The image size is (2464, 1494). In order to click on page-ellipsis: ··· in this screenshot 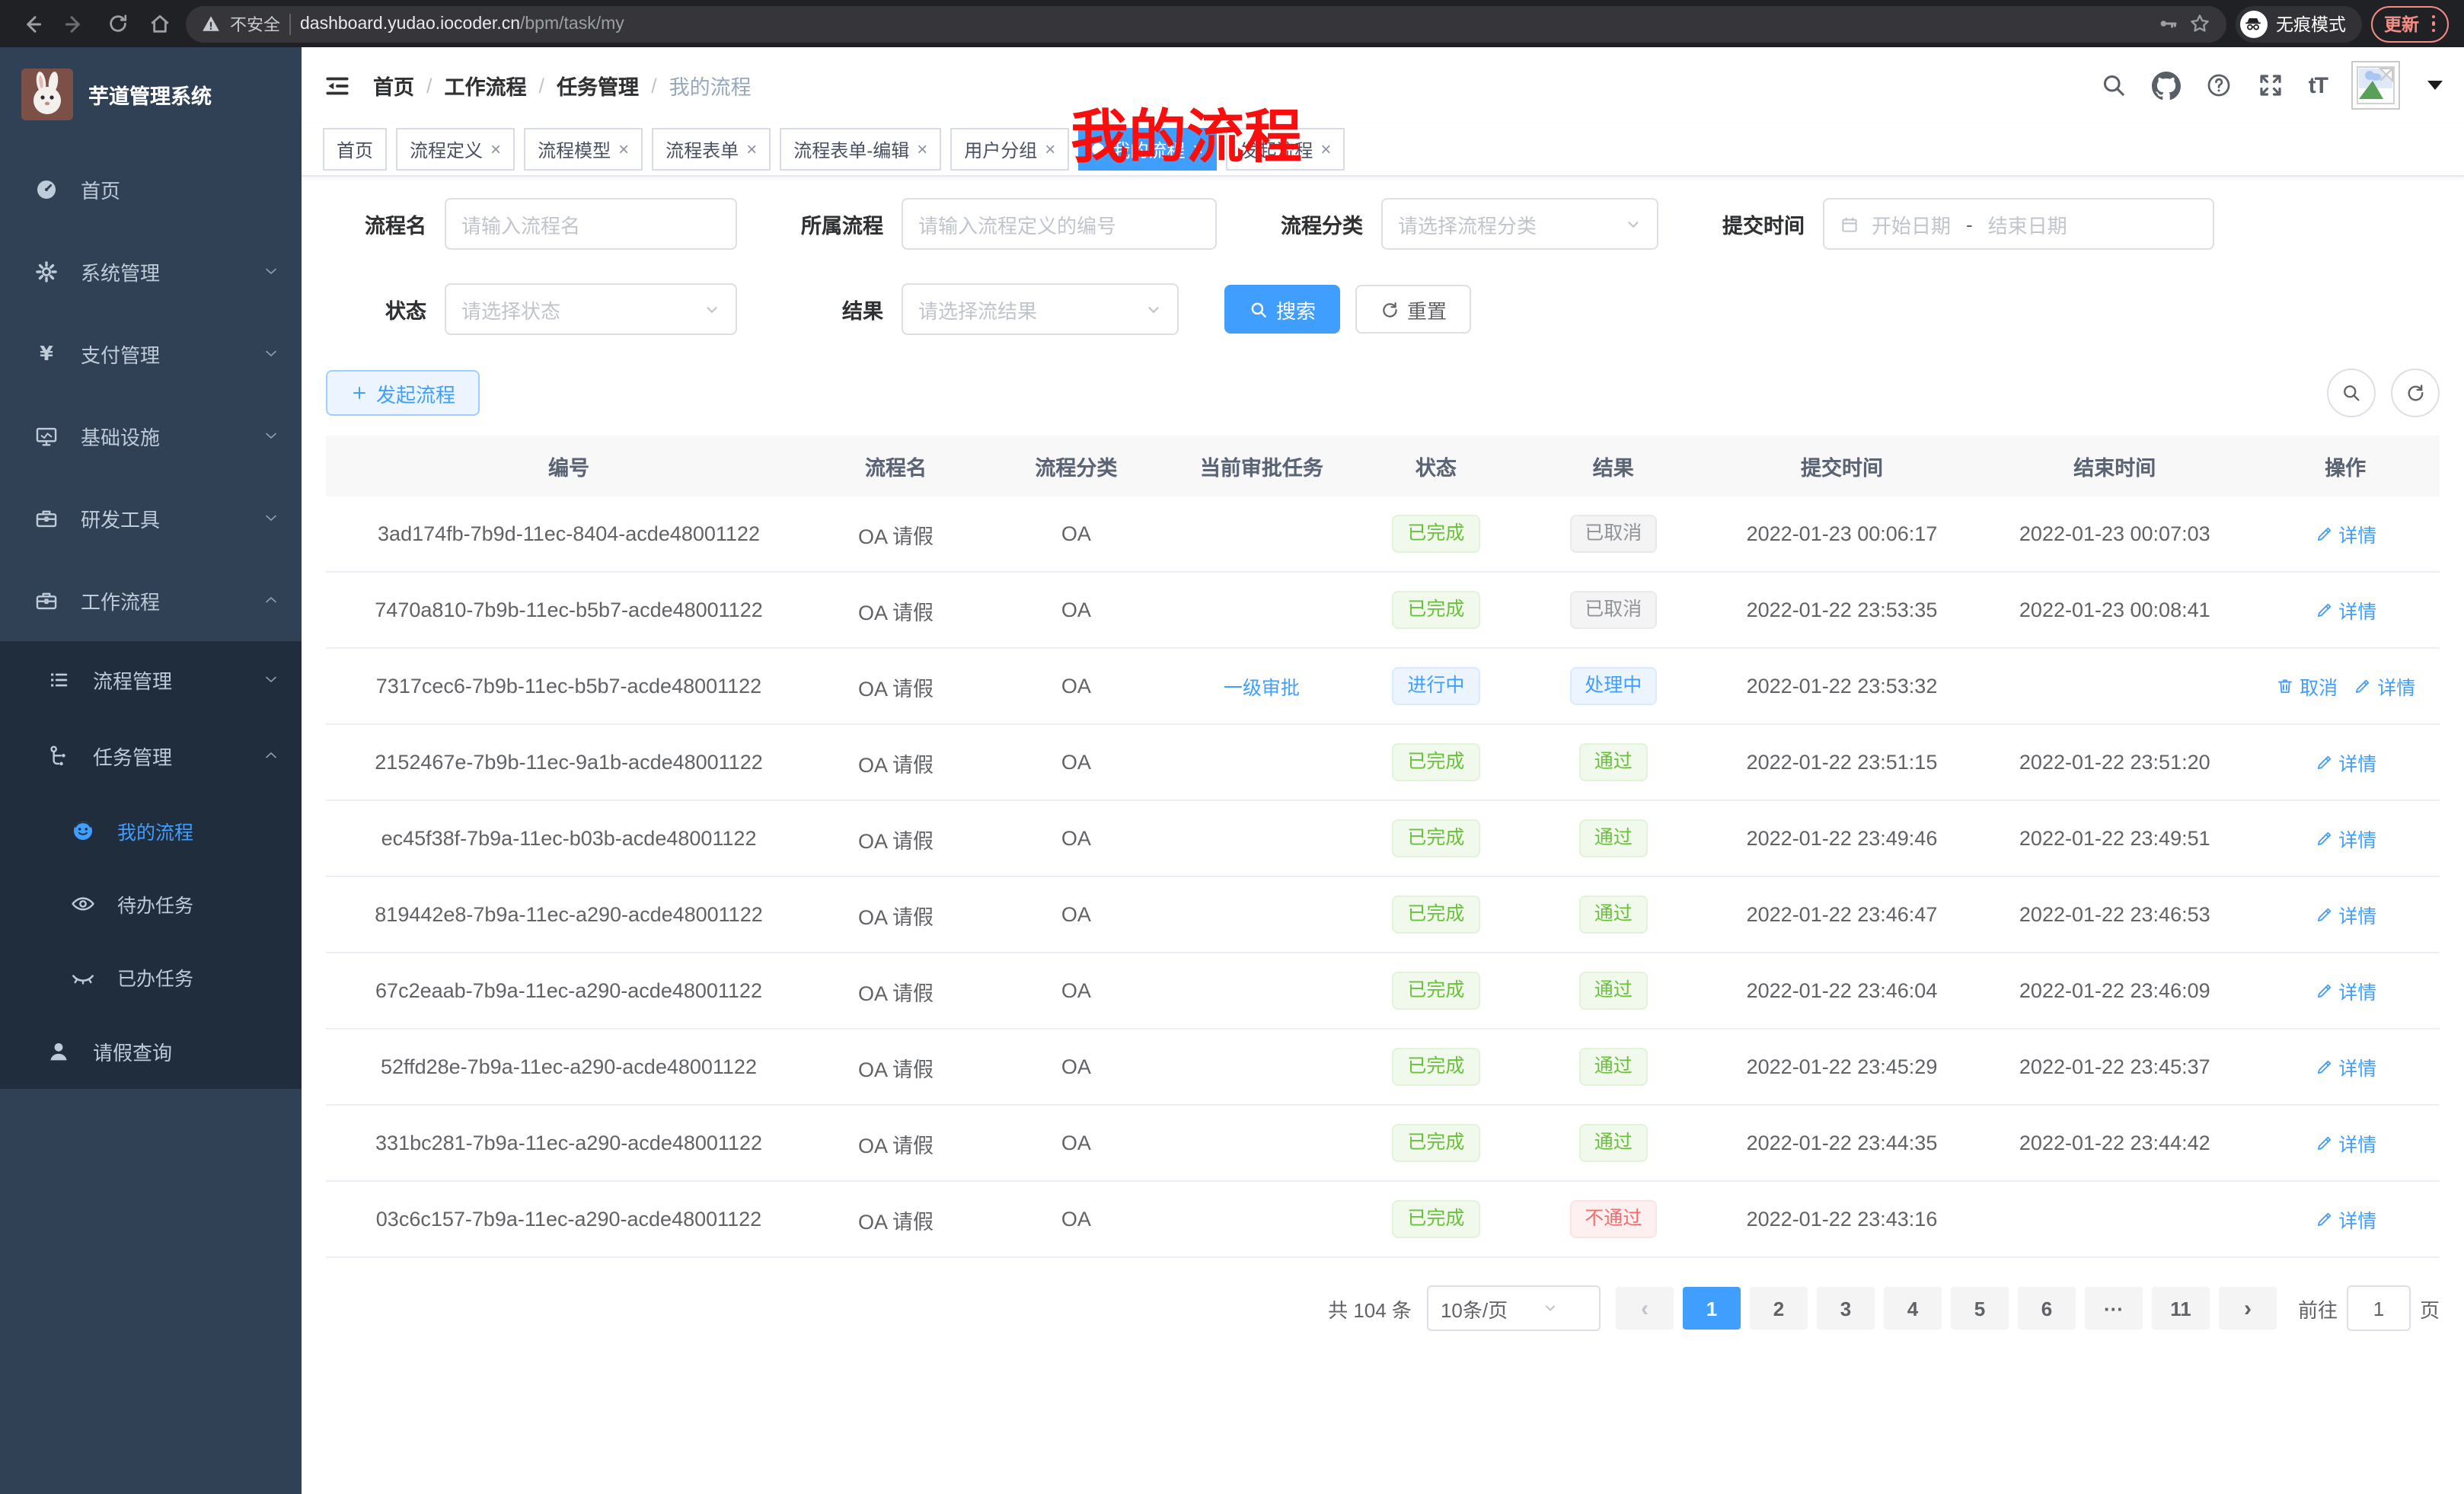, I will do `click(2113, 1308)`.